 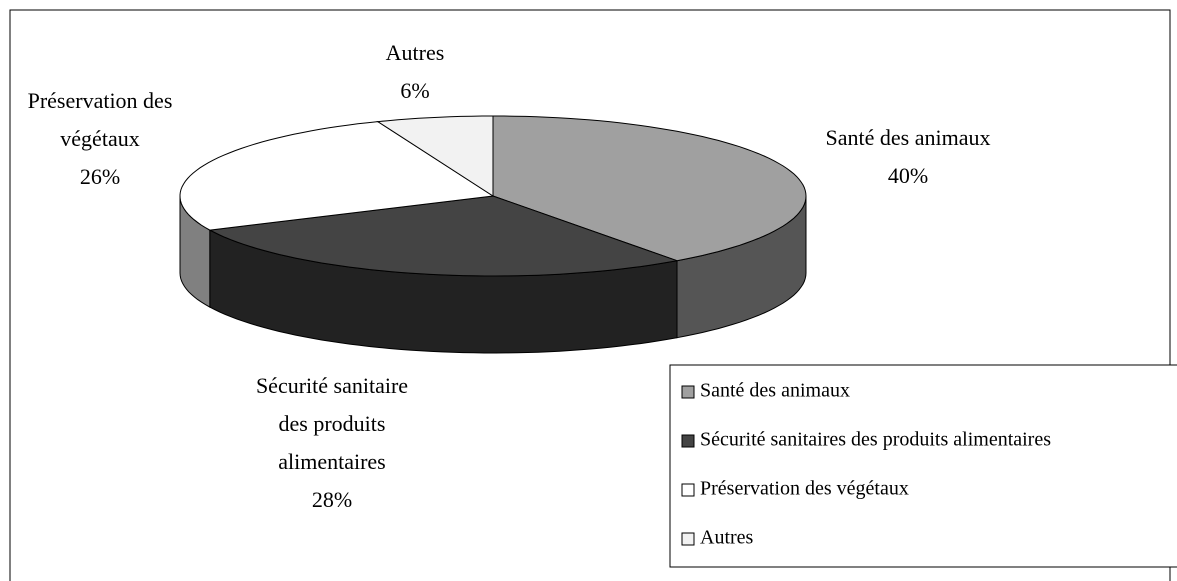 What do you see at coordinates (332, 385) in the screenshot?
I see `slice-label: Sécurité sanitaire` at bounding box center [332, 385].